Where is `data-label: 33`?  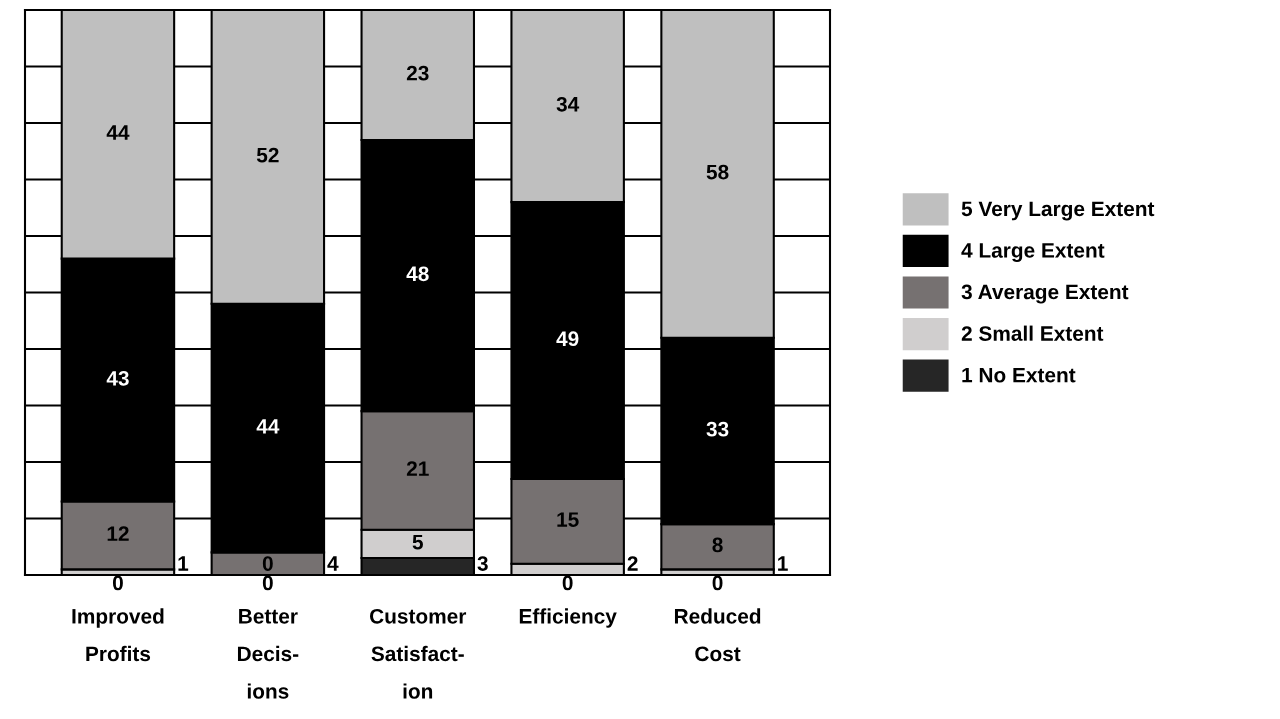 data-label: 33 is located at coordinates (717, 429).